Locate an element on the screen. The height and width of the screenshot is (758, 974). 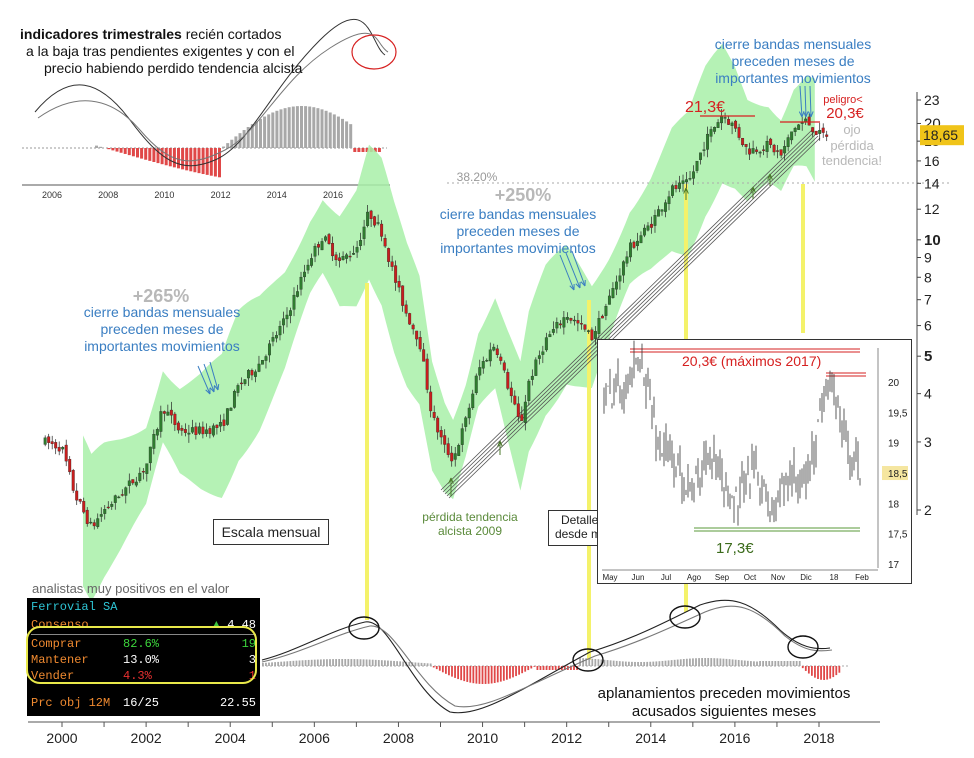
x-axis-tick-label: 2008 is located at coordinates (398, 738).